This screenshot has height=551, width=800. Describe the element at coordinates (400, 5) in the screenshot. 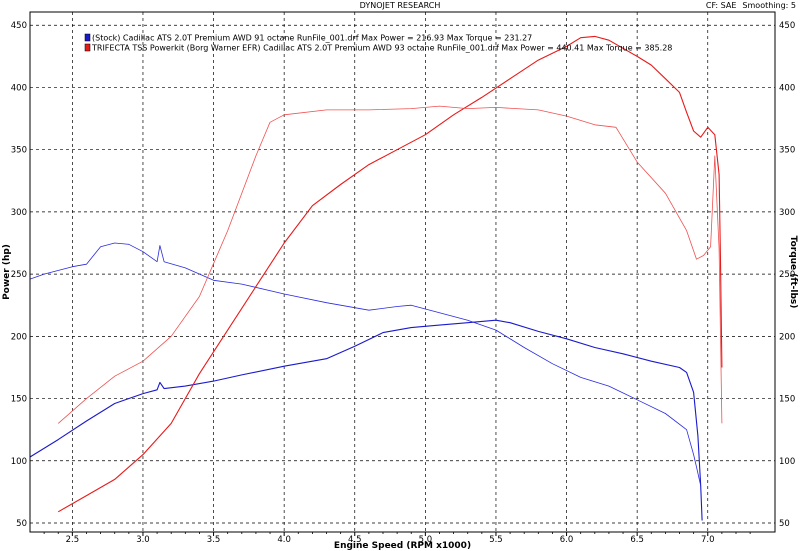

I see `chart-title: DYNOJET RESEARCH` at that location.